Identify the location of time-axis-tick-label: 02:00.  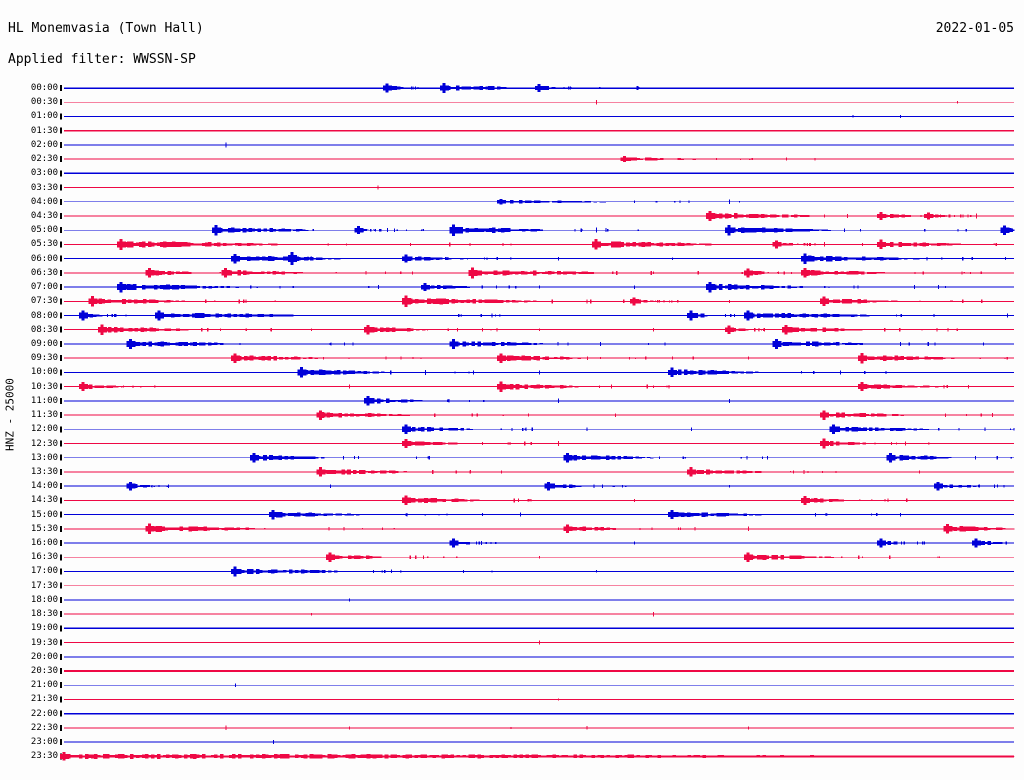
(44, 144).